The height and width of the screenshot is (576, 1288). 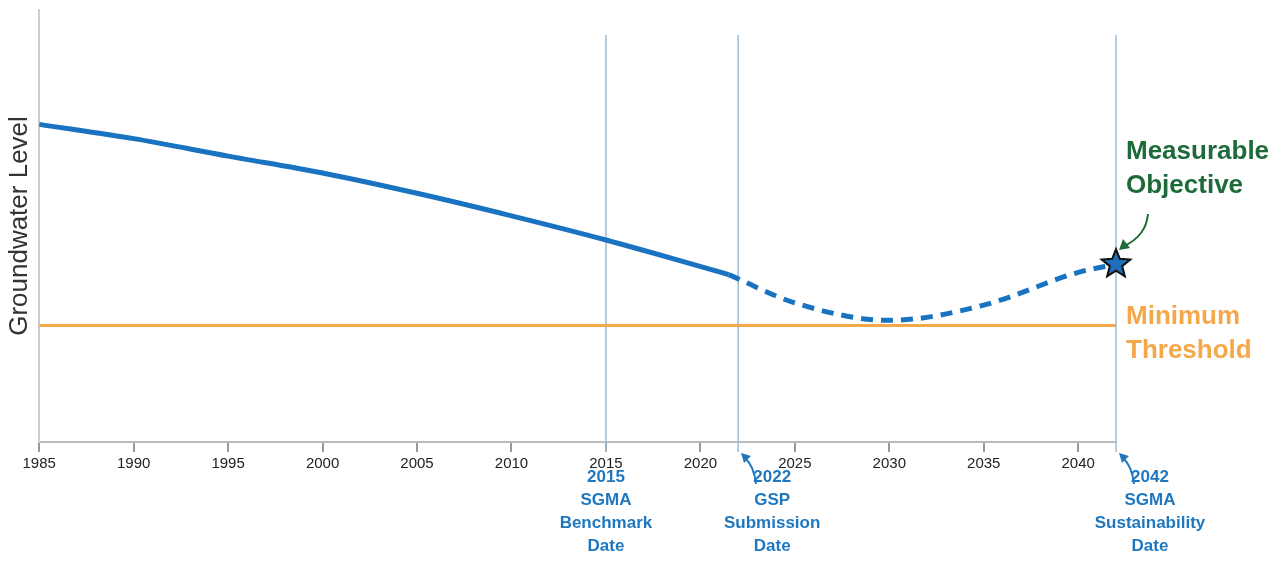 What do you see at coordinates (1198, 167) in the screenshot?
I see `annotation: Measurable Objective` at bounding box center [1198, 167].